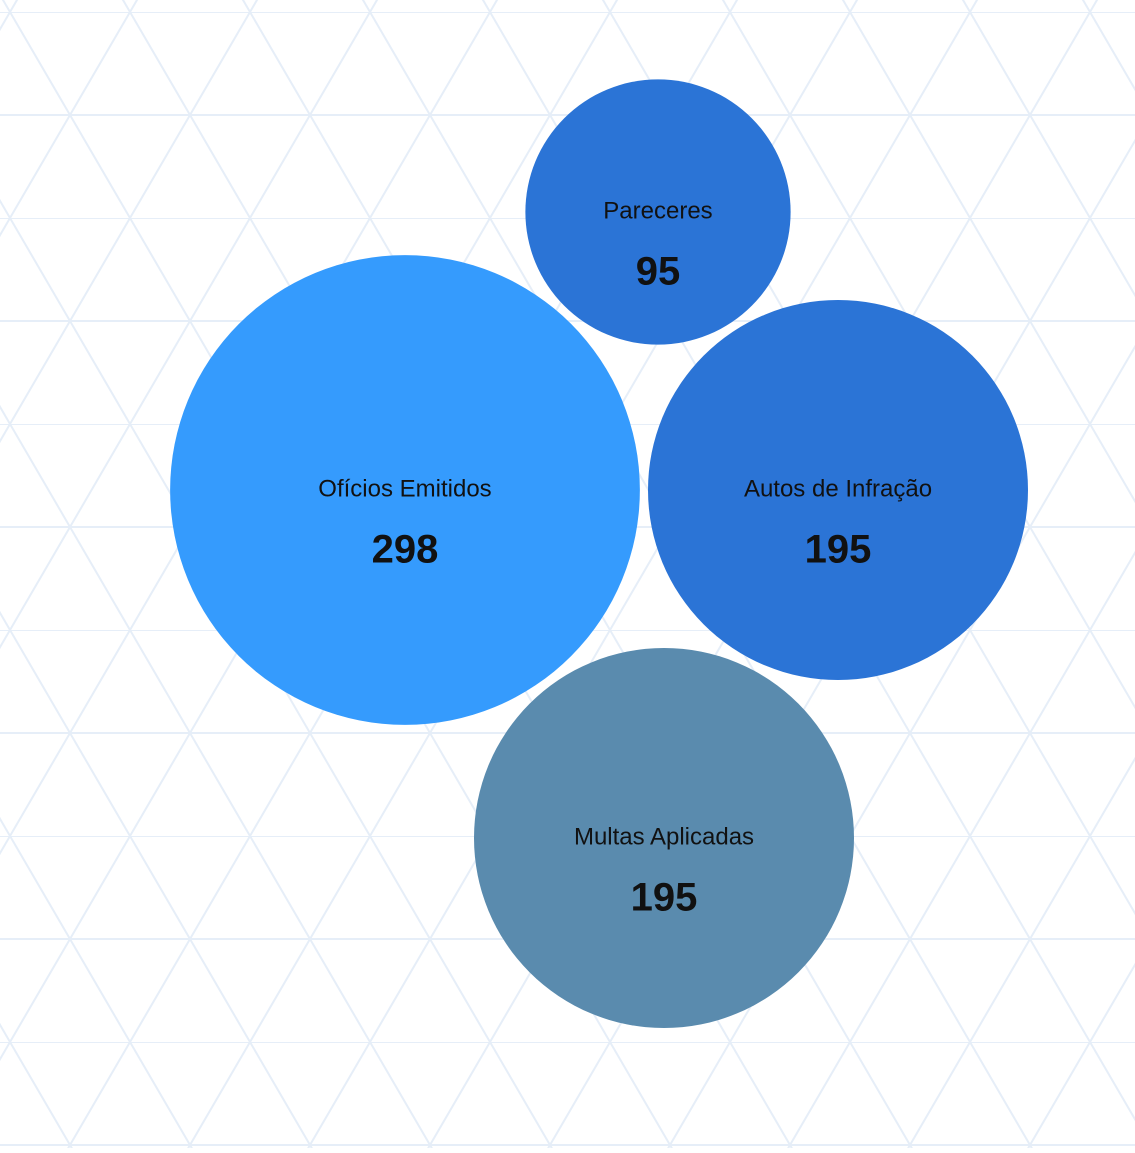 The height and width of the screenshot is (1153, 1135). What do you see at coordinates (658, 272) in the screenshot?
I see `bubble-value: 95` at bounding box center [658, 272].